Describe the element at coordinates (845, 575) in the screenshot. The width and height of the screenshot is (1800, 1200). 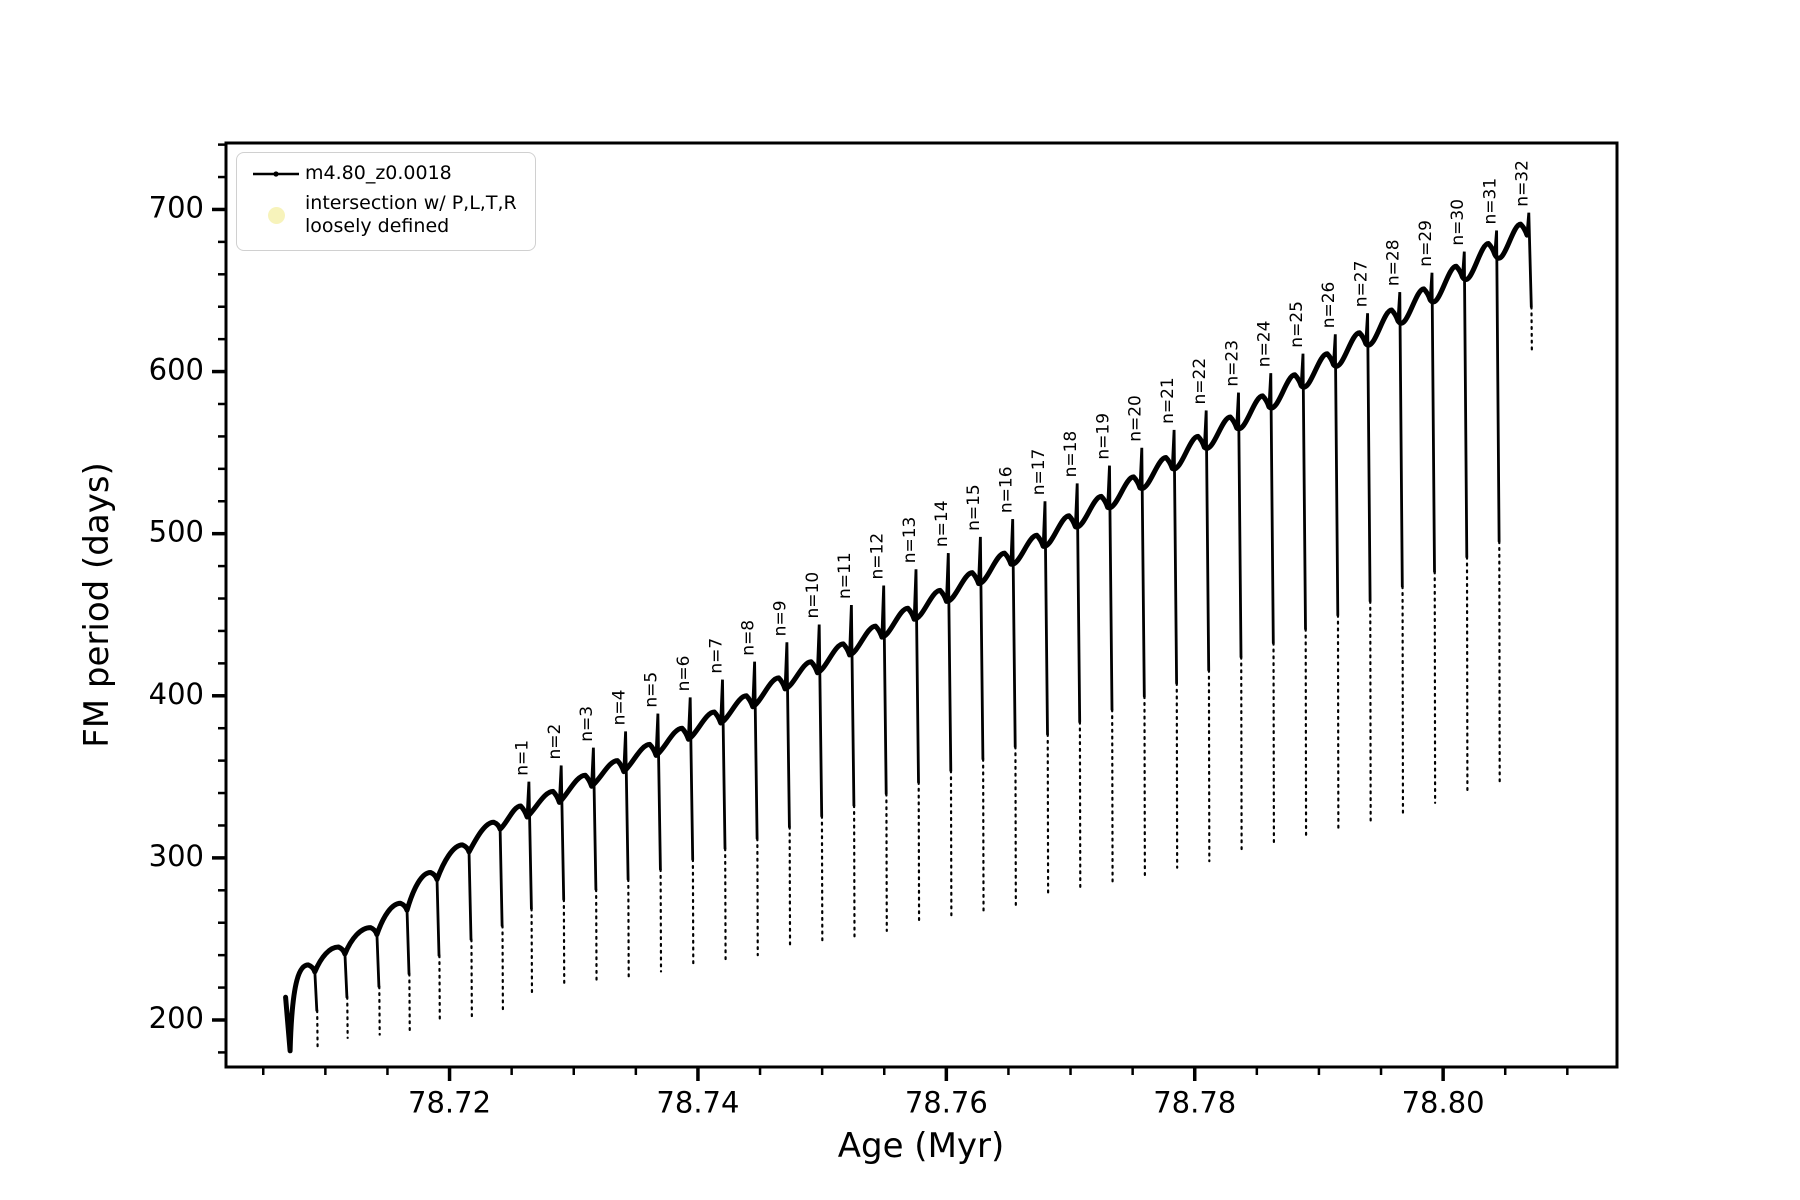
I see `cycle-label: n=11` at that location.